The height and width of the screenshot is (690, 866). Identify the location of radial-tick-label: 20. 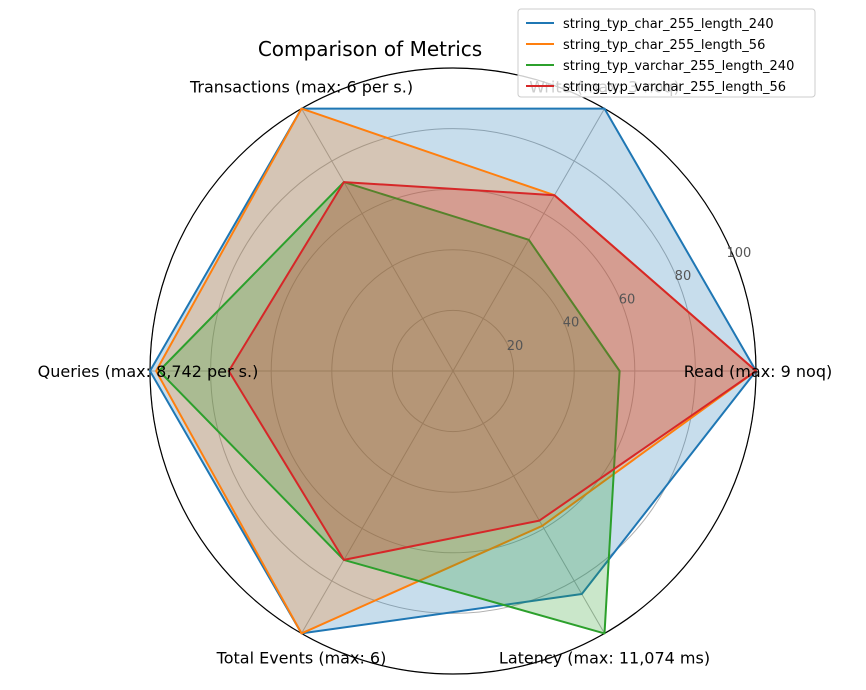
(515, 346).